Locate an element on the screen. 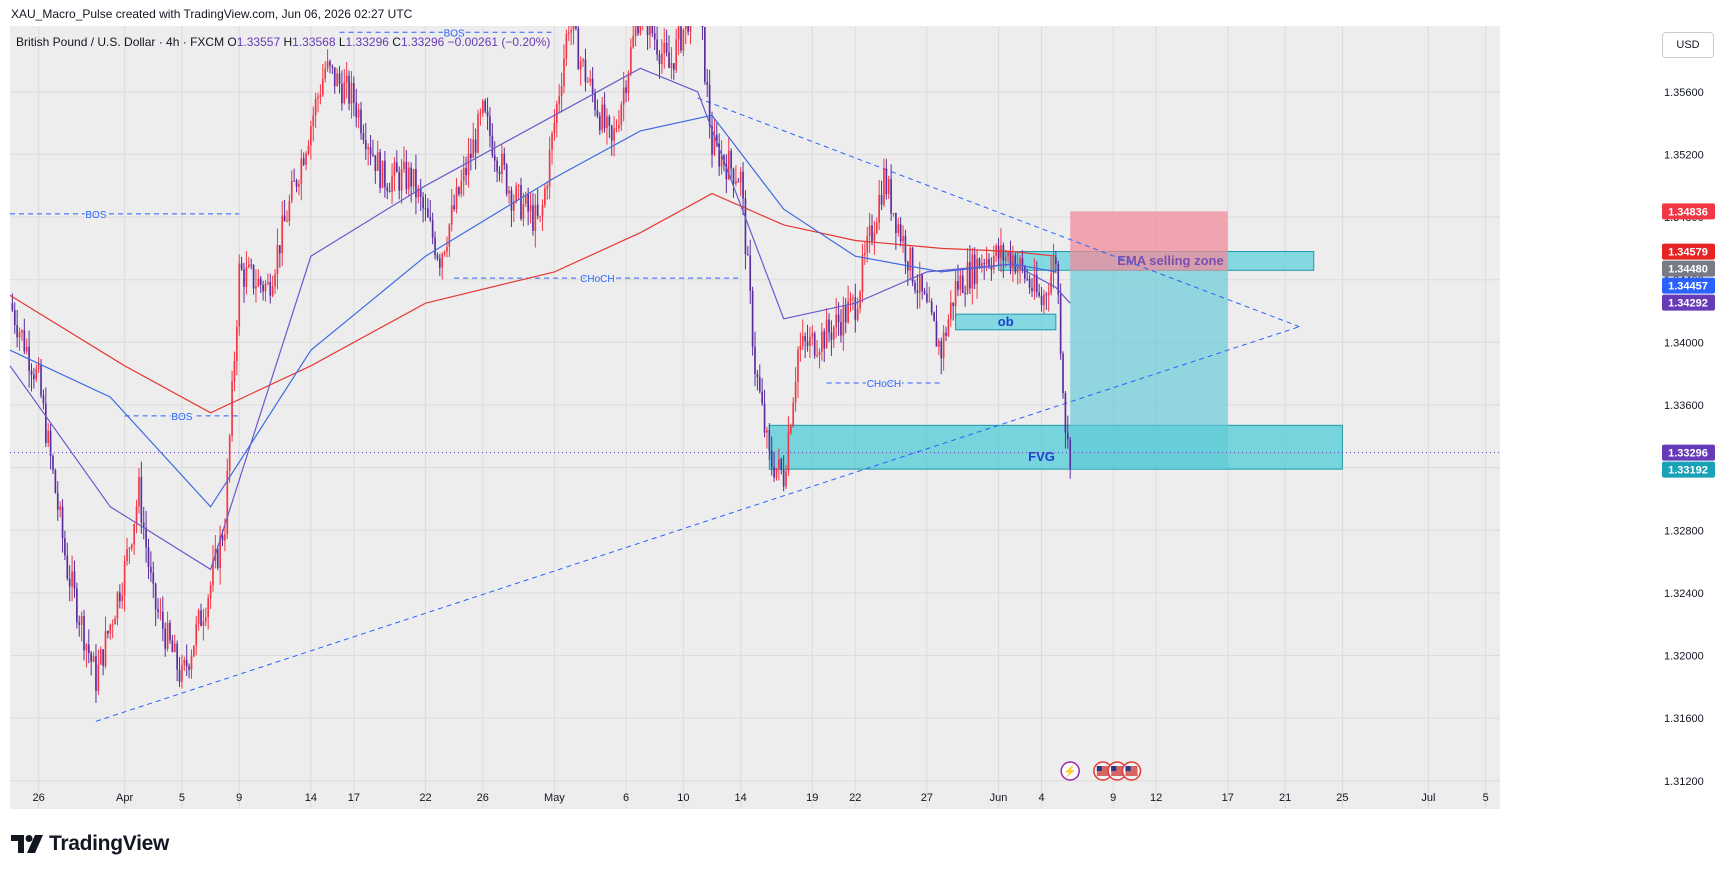 The height and width of the screenshot is (872, 1731). y-tick-label: 1.35600 is located at coordinates (1684, 93).